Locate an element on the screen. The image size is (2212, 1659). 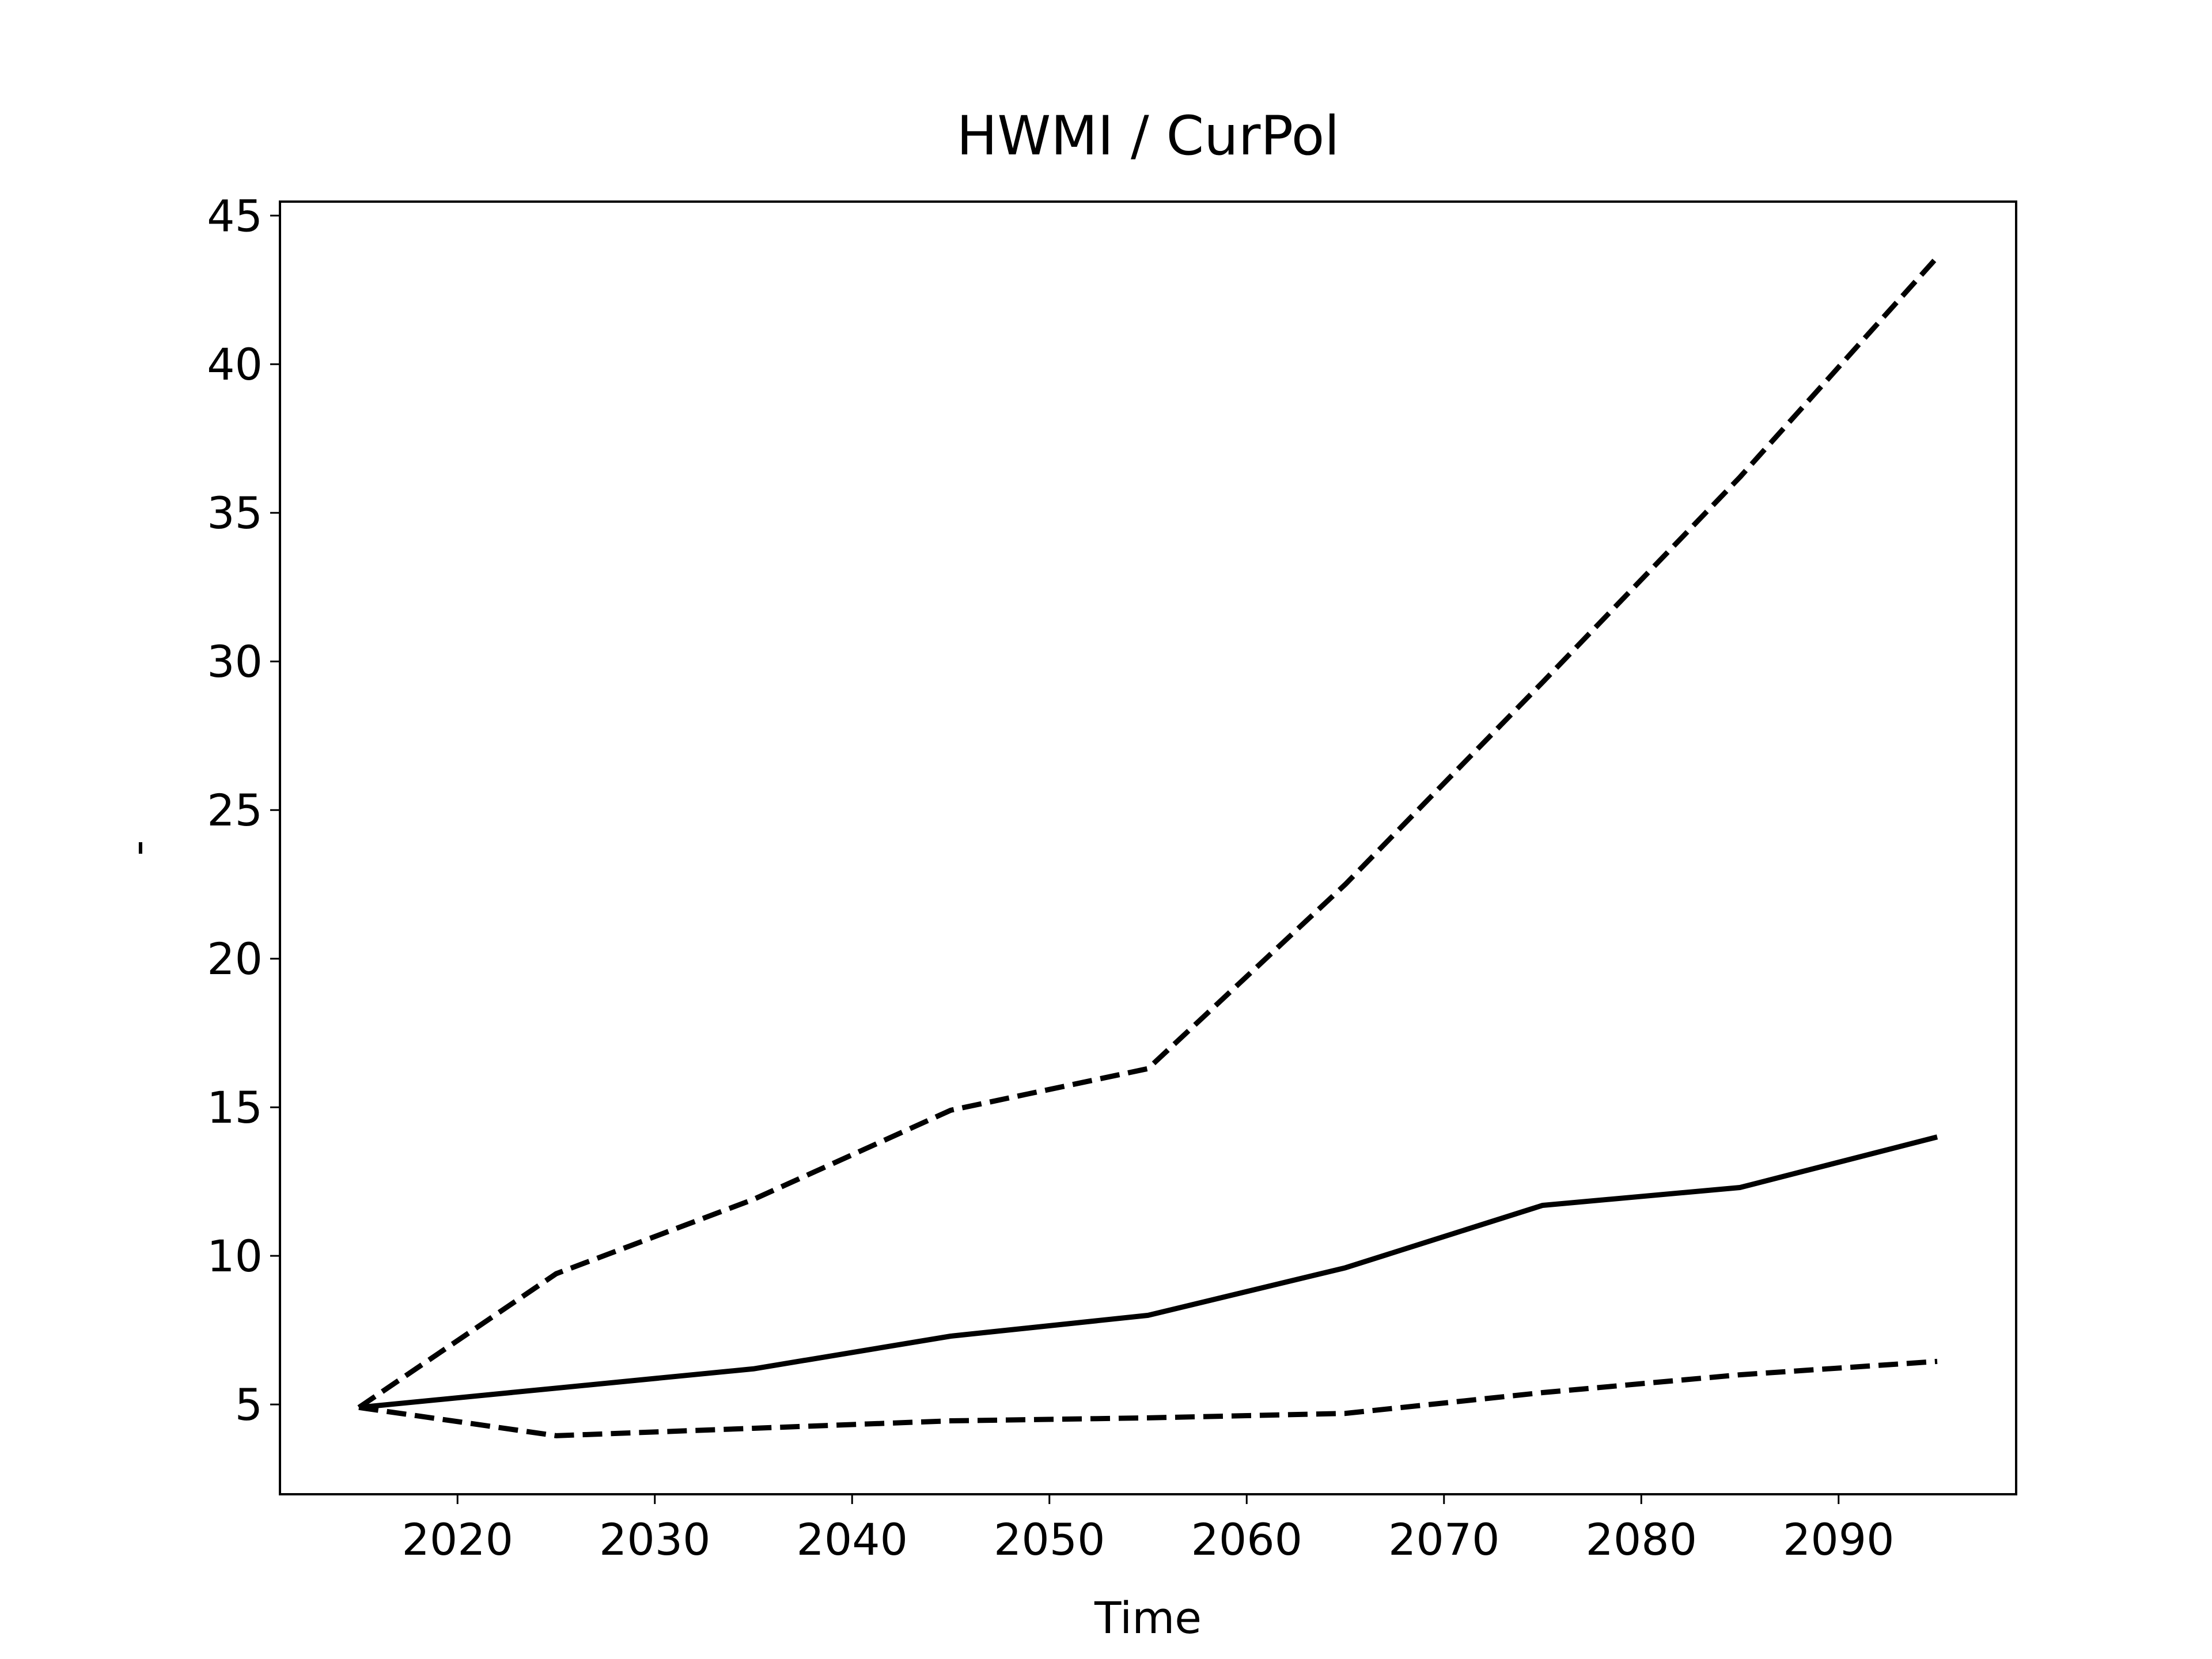
x-axis-label: Time is located at coordinates (1148, 1617).